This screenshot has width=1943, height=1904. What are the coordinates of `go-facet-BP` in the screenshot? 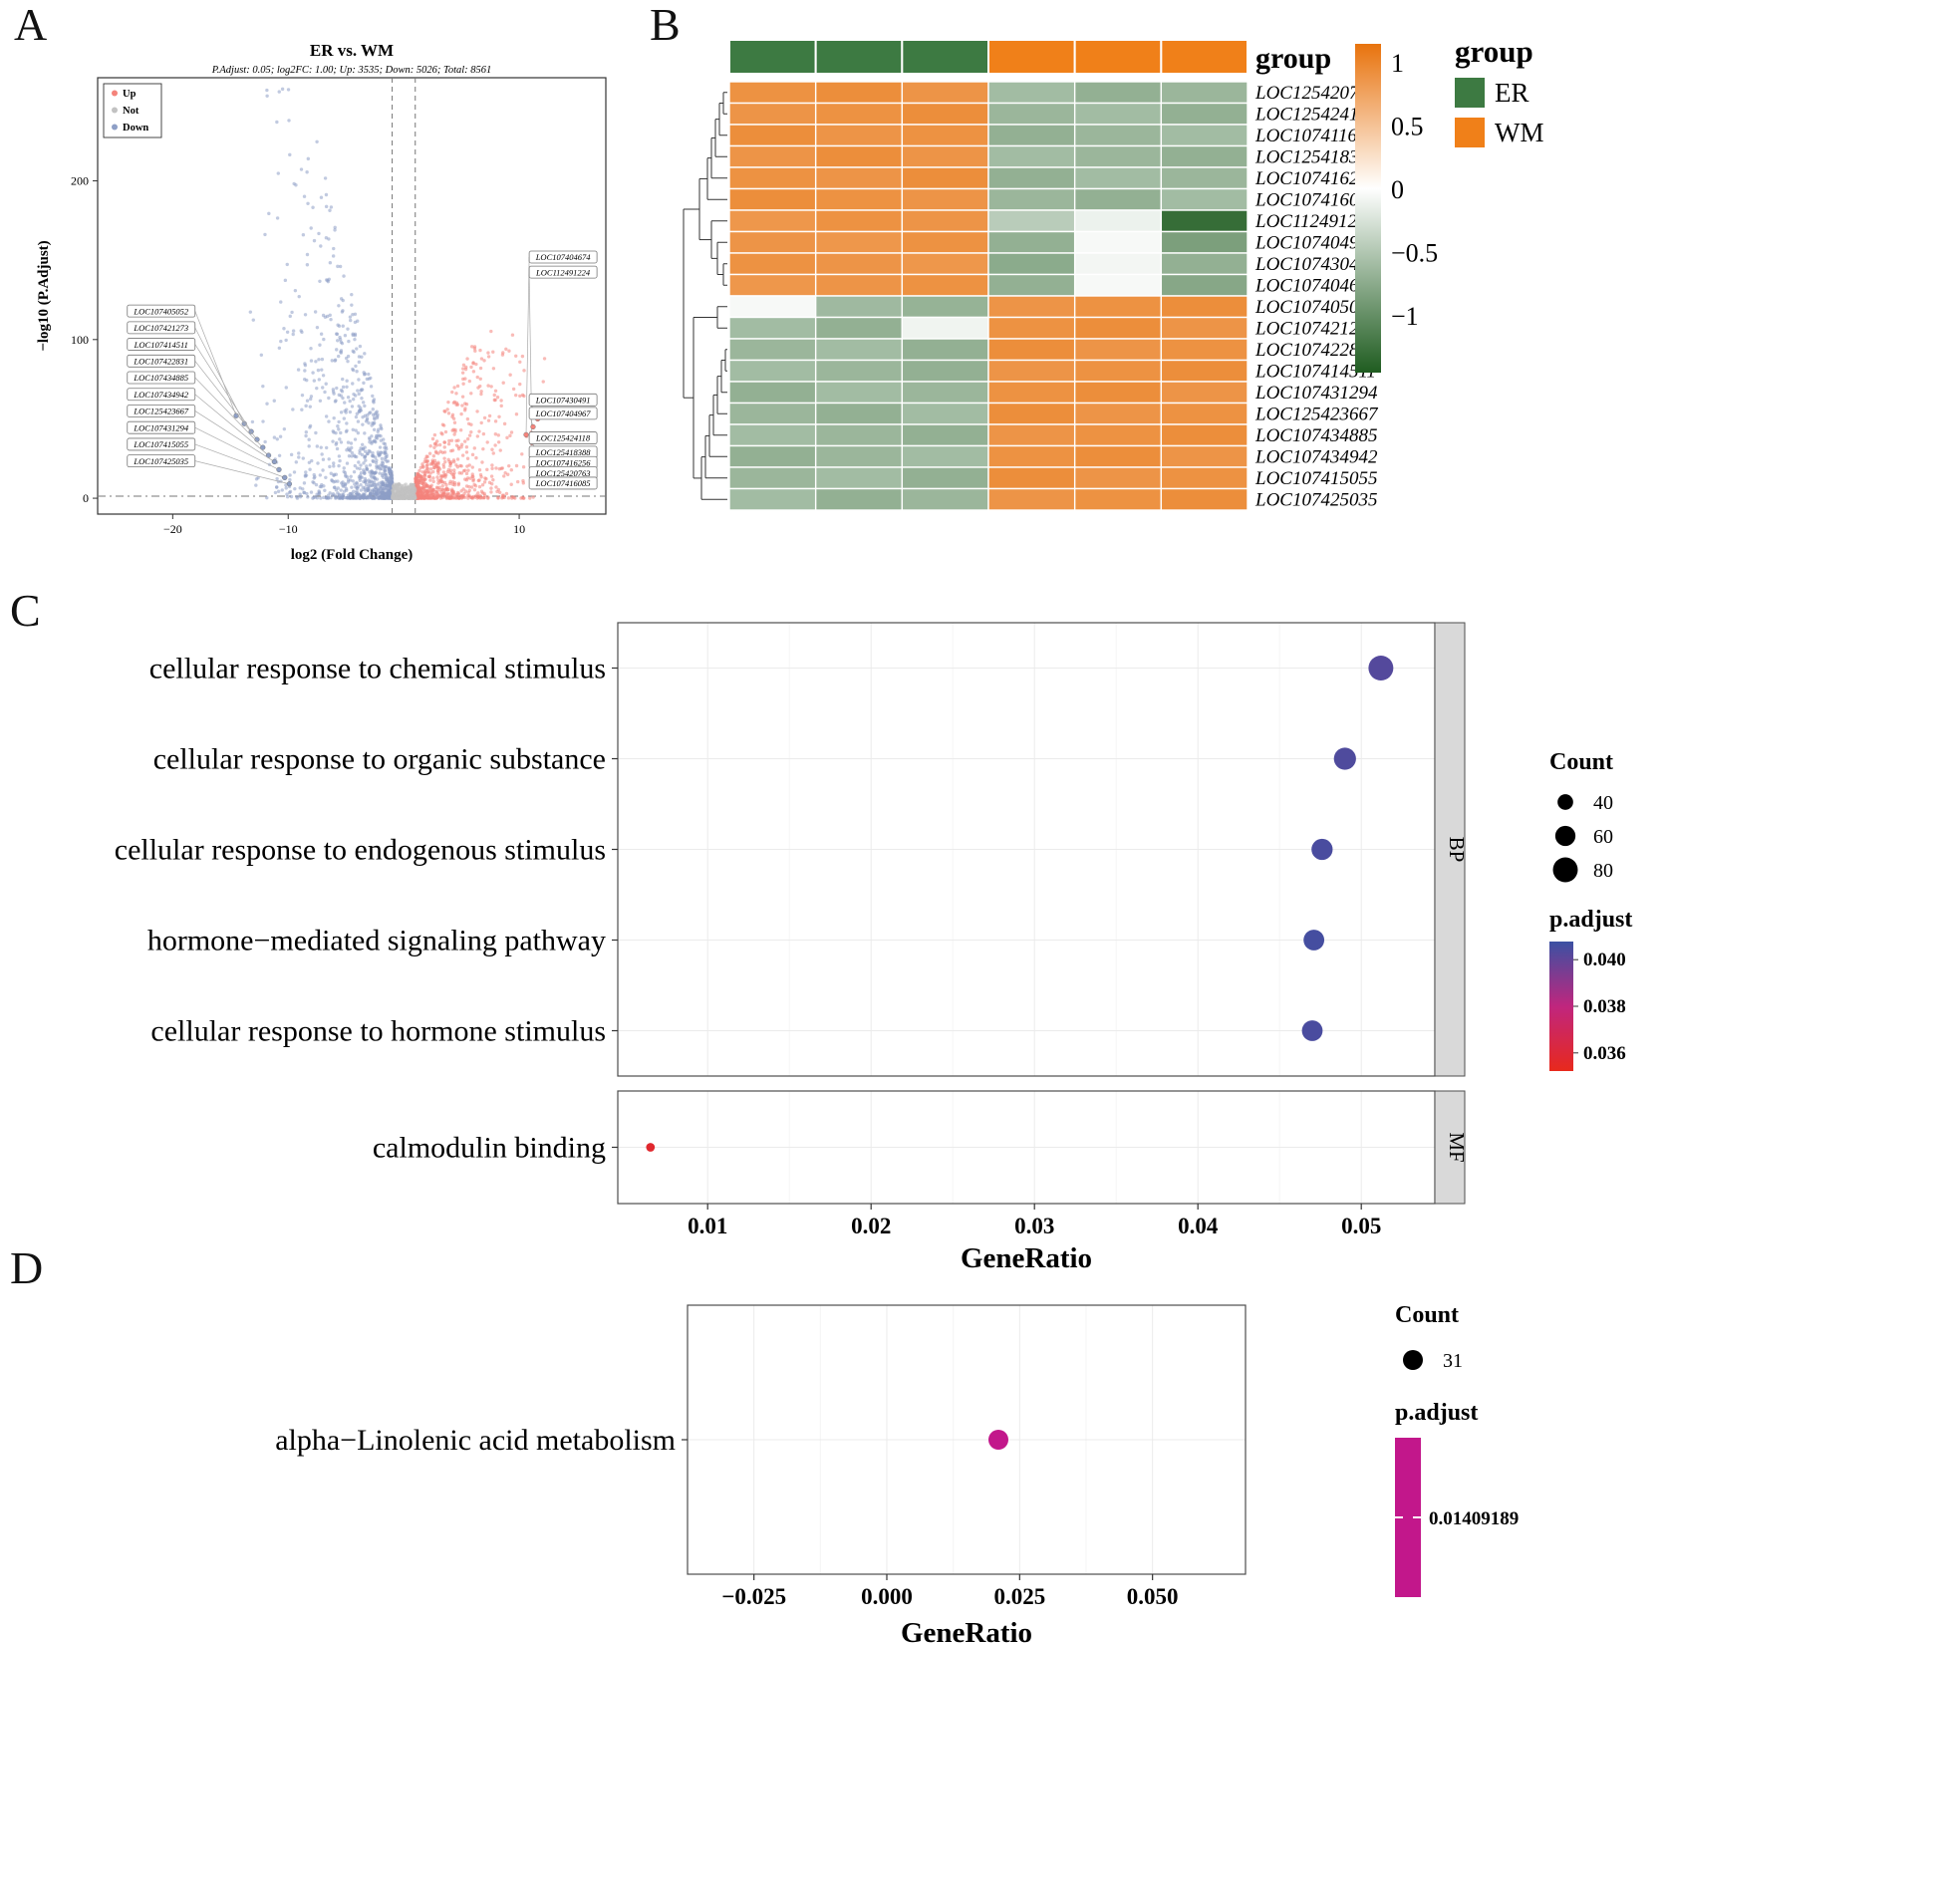 It's located at (1027, 849).